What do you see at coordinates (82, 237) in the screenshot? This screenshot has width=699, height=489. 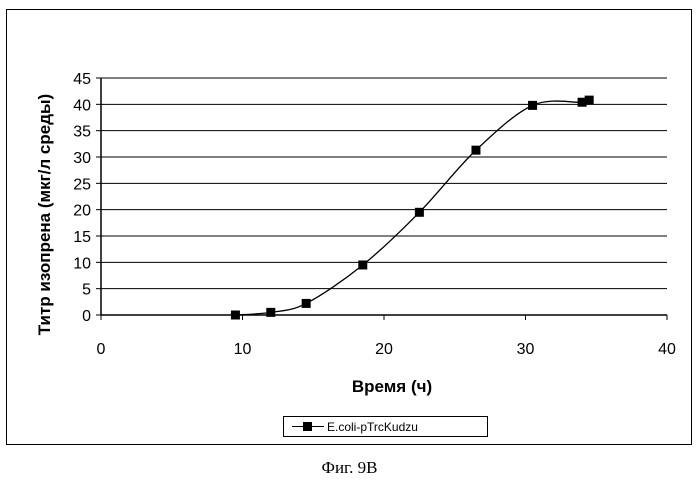 I see `y-tick-label: 15` at bounding box center [82, 237].